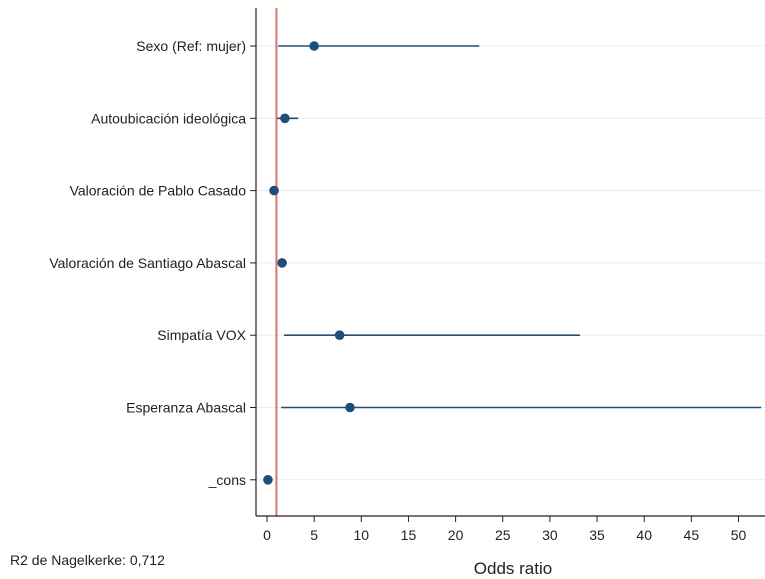  I want to click on x-tick-label: 5, so click(314, 535).